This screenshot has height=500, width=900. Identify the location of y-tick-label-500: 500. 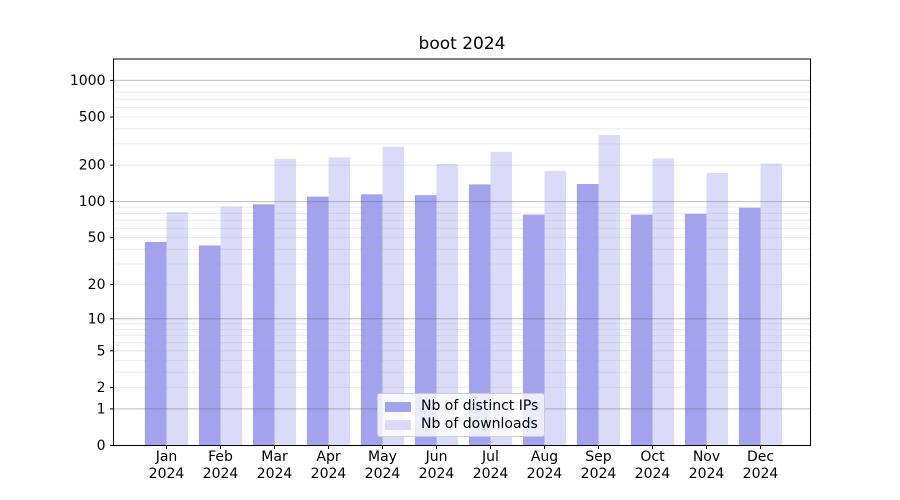
(92, 118).